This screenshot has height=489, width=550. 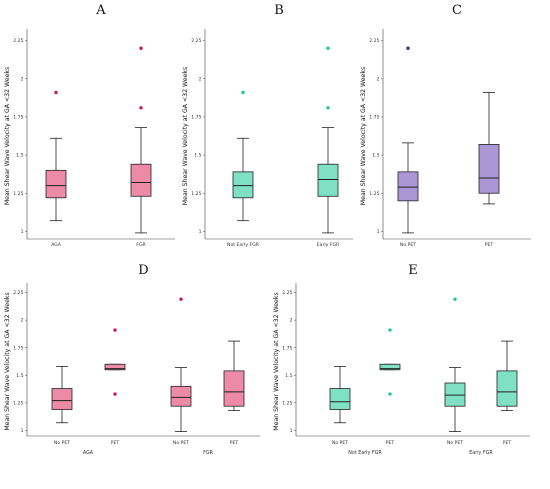 I want to click on box-not-early-fgr, so click(x=243, y=156).